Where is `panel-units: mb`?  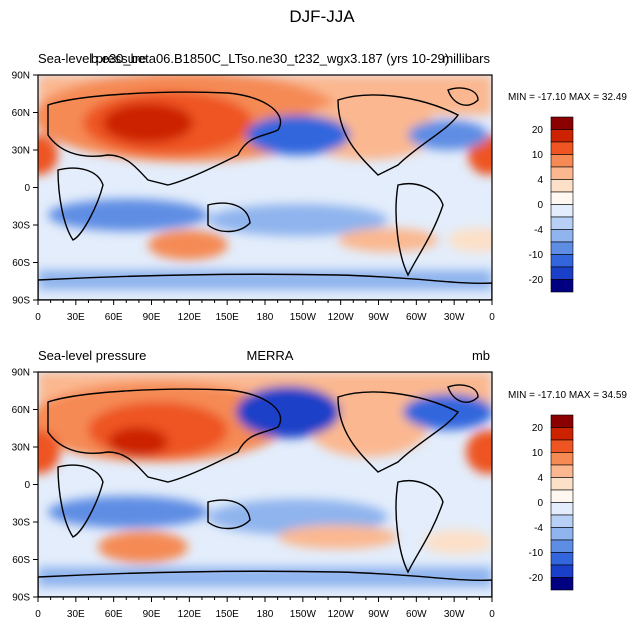 panel-units: mb is located at coordinates (481, 355).